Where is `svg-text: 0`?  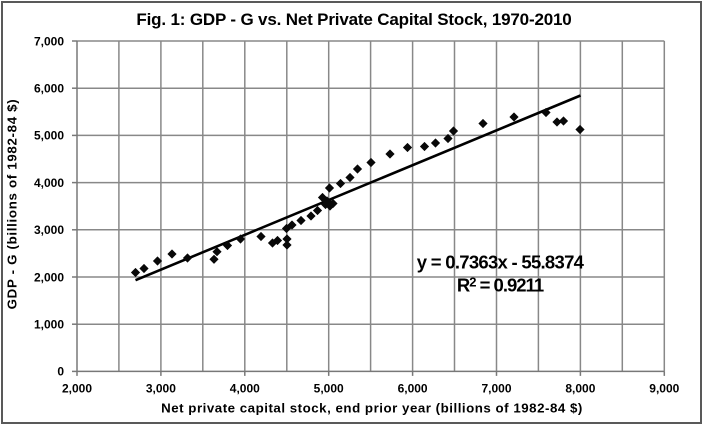 svg-text: 0 is located at coordinates (60, 372).